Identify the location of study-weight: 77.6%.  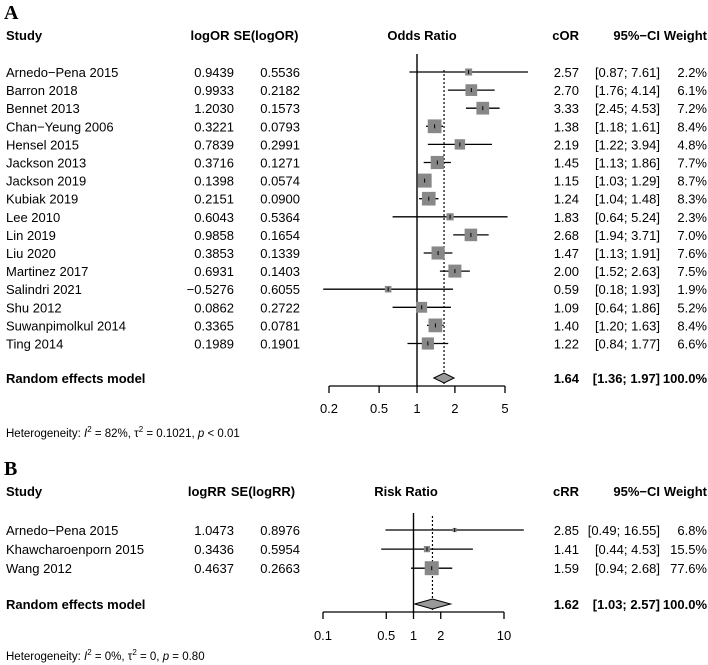
(688, 568).